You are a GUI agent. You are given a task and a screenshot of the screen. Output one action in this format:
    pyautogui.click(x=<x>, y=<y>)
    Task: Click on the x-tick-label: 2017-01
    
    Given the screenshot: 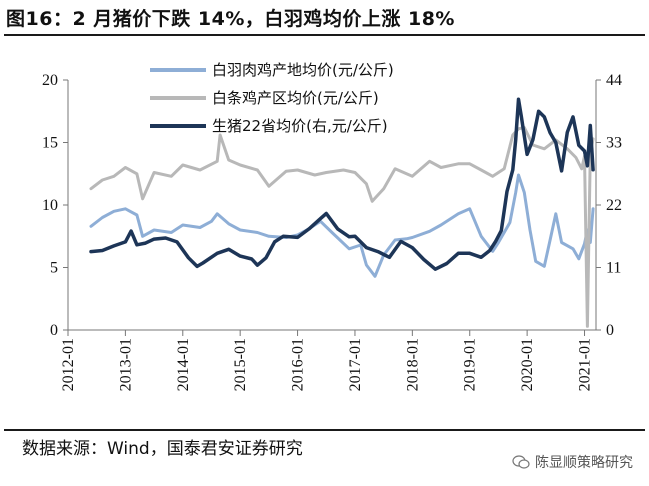 What is the action you would take?
    pyautogui.click(x=355, y=364)
    